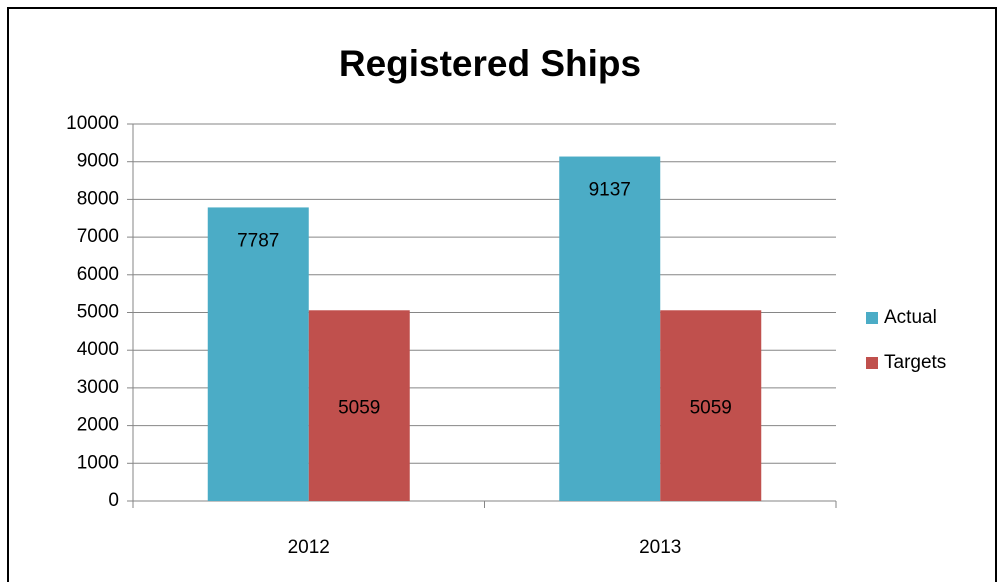 The width and height of the screenshot is (1004, 582). Describe the element at coordinates (92, 123) in the screenshot. I see `y-tick-label: 10000` at that location.